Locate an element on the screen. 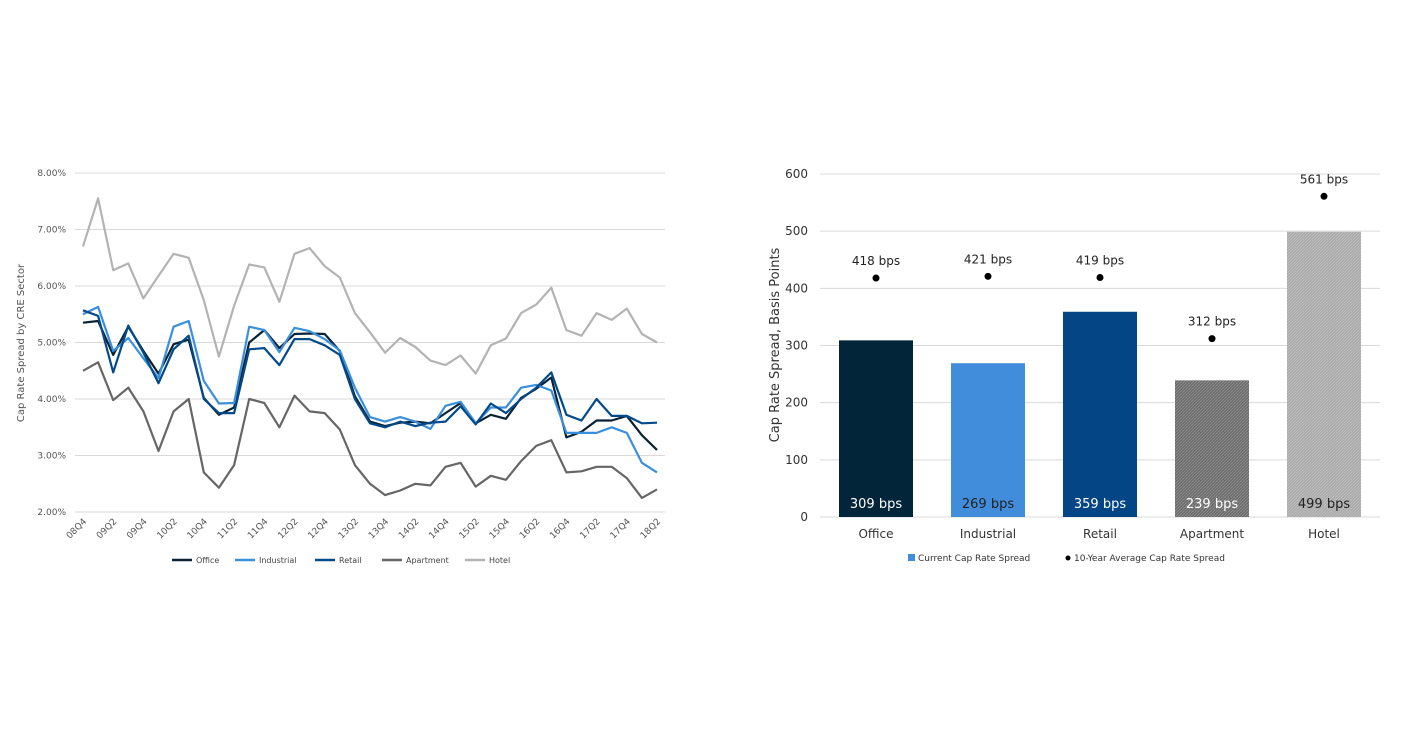 The image size is (1409, 738). y-tick-label: 300 is located at coordinates (796, 346).